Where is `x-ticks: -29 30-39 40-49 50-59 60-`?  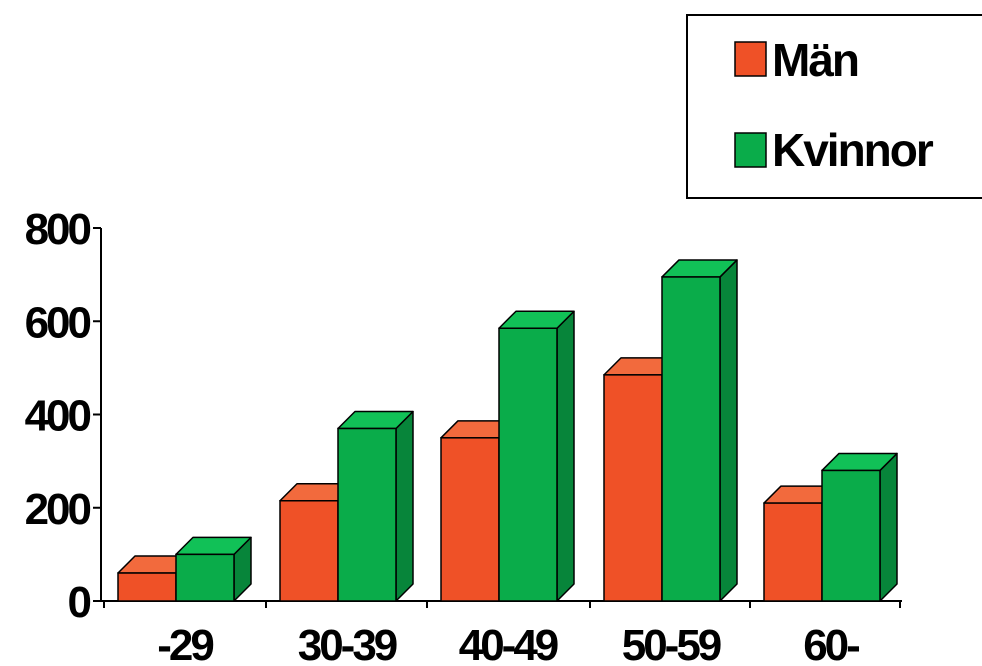 x-ticks: -29 30-39 40-49 50-59 60- is located at coordinates (502, 633).